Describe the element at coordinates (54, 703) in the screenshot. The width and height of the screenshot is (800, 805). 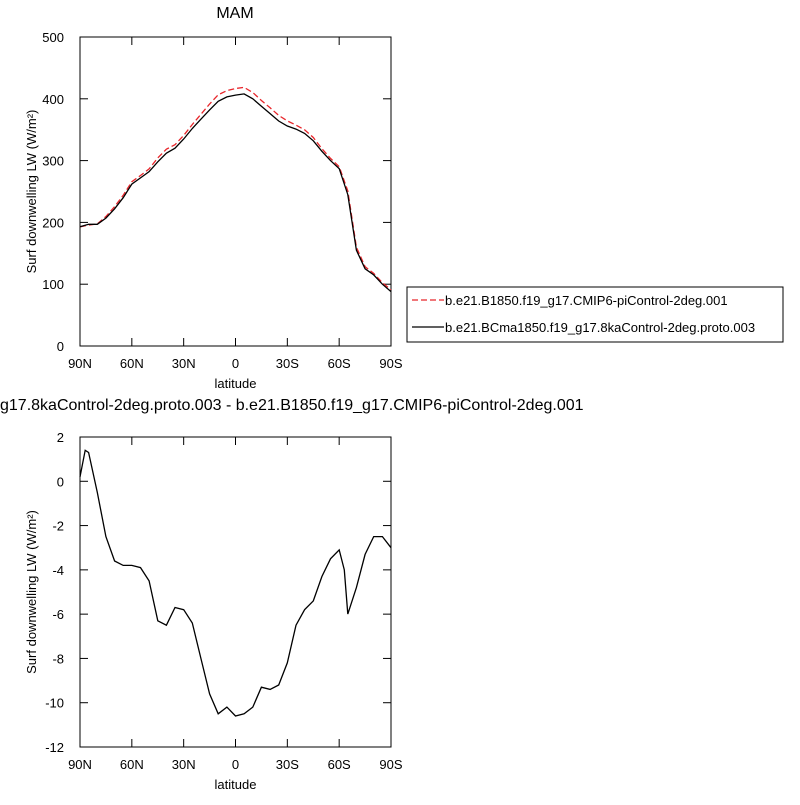
I see `y-tick-label: -10` at that location.